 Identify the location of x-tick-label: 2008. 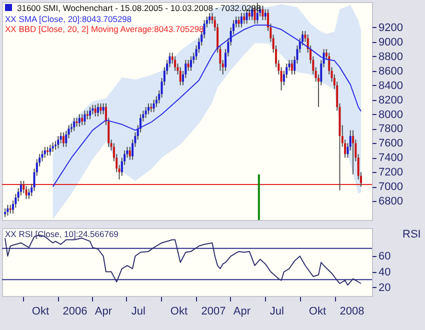
(352, 312).